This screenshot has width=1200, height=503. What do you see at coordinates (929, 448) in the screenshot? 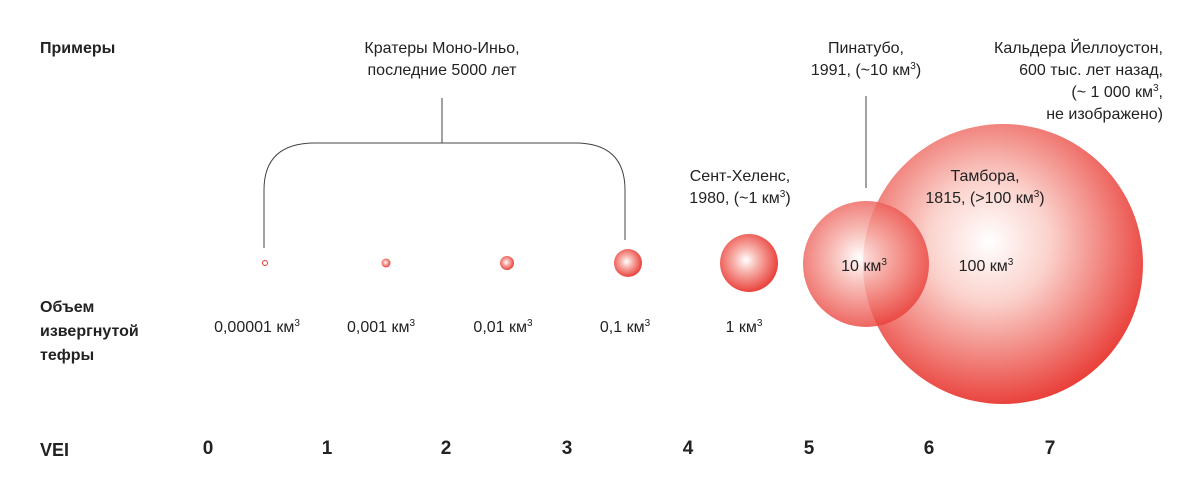
I see `vei-value-6: 6` at bounding box center [929, 448].